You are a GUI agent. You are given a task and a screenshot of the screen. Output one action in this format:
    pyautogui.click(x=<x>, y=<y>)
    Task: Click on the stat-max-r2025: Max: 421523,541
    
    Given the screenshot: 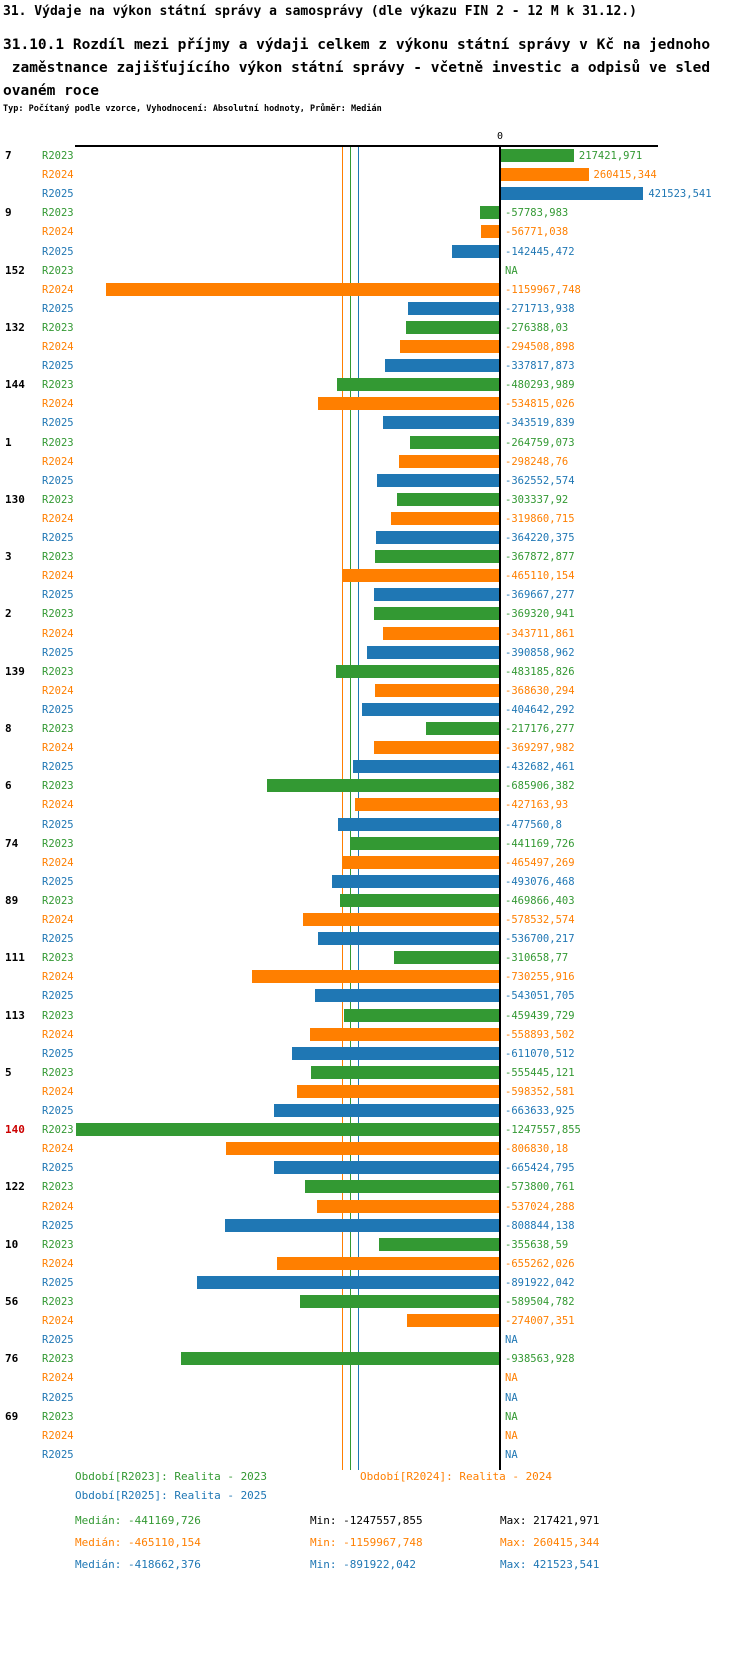 What is the action you would take?
    pyautogui.click(x=550, y=1564)
    